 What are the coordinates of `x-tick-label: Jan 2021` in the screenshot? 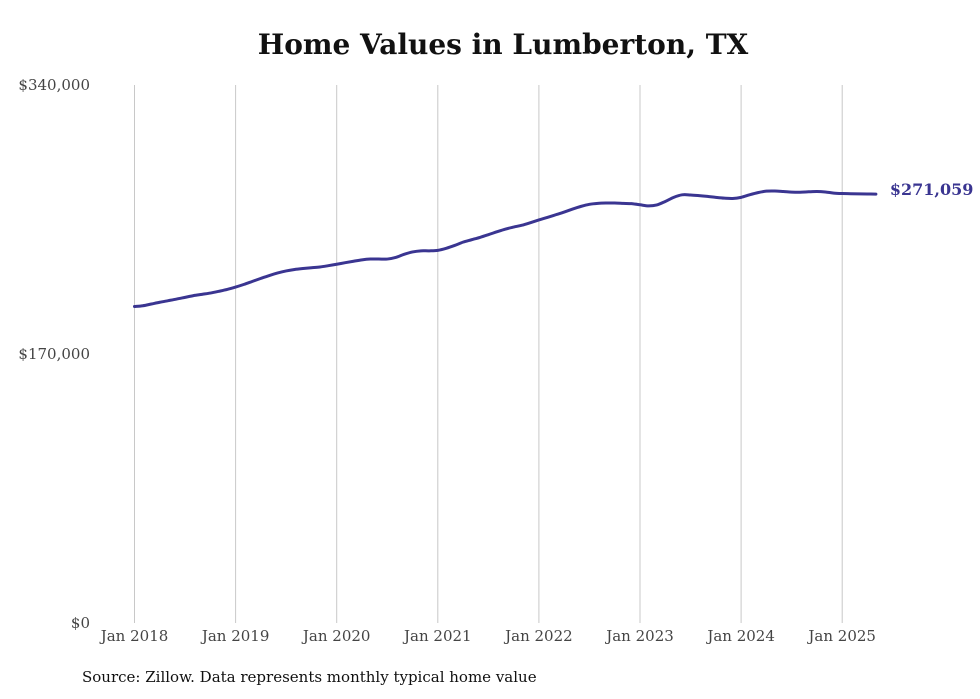 It's located at (437, 636).